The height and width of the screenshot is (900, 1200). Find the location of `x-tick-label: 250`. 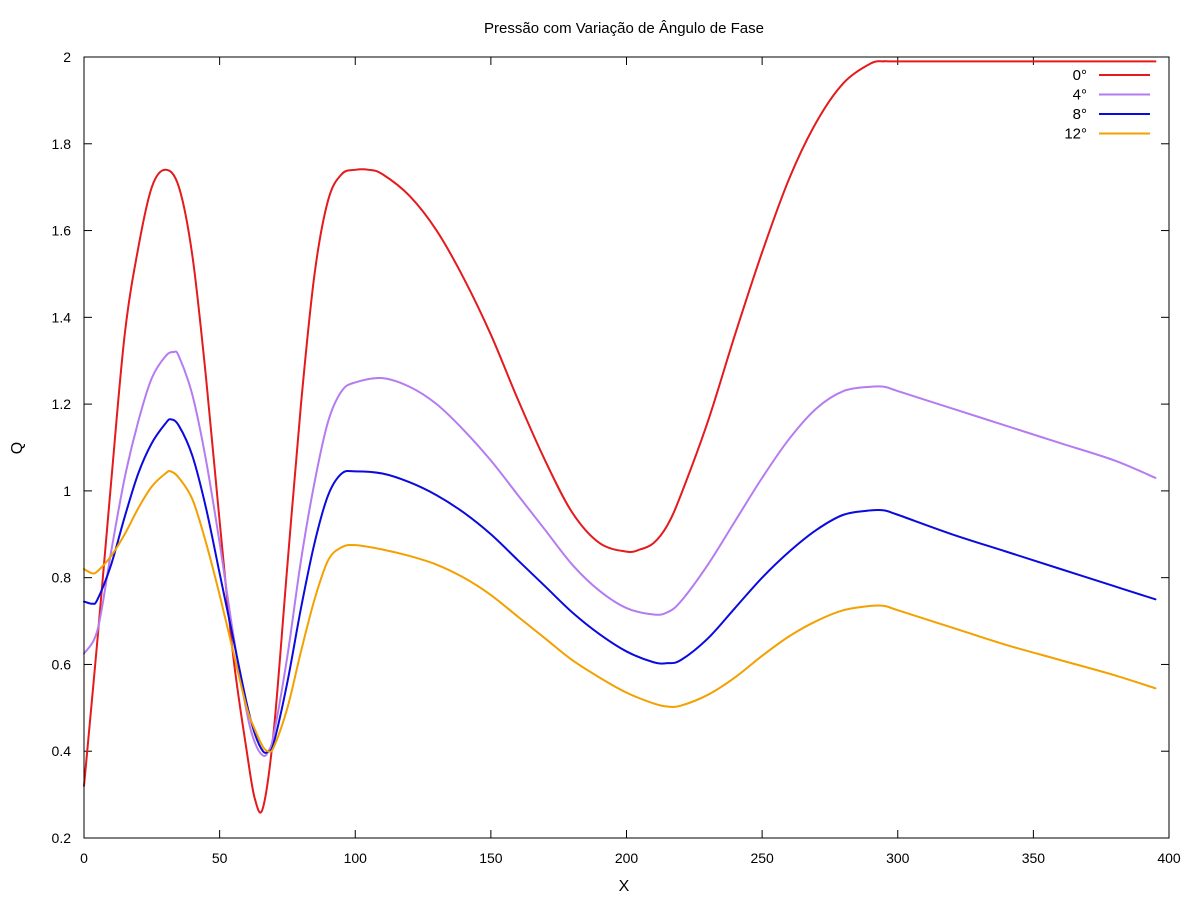

x-tick-label: 250 is located at coordinates (762, 858).